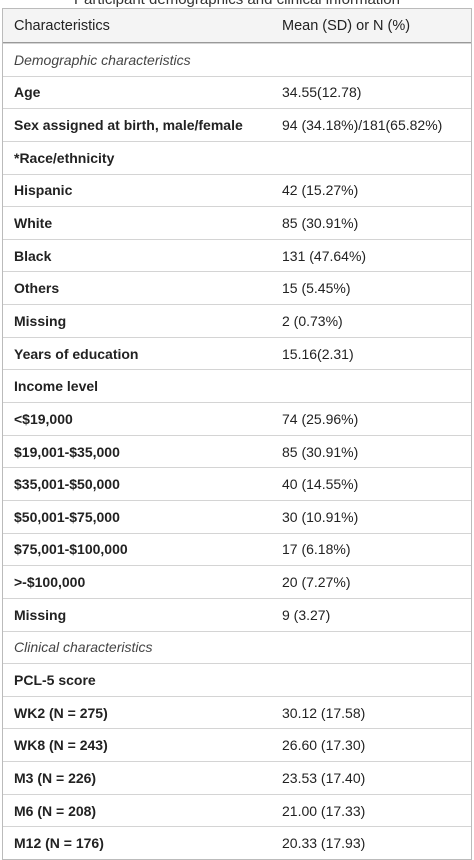 Image resolution: width=474 pixels, height=860 pixels. Describe the element at coordinates (55, 777) in the screenshot. I see `row-label: M3 (N = 226)` at that location.